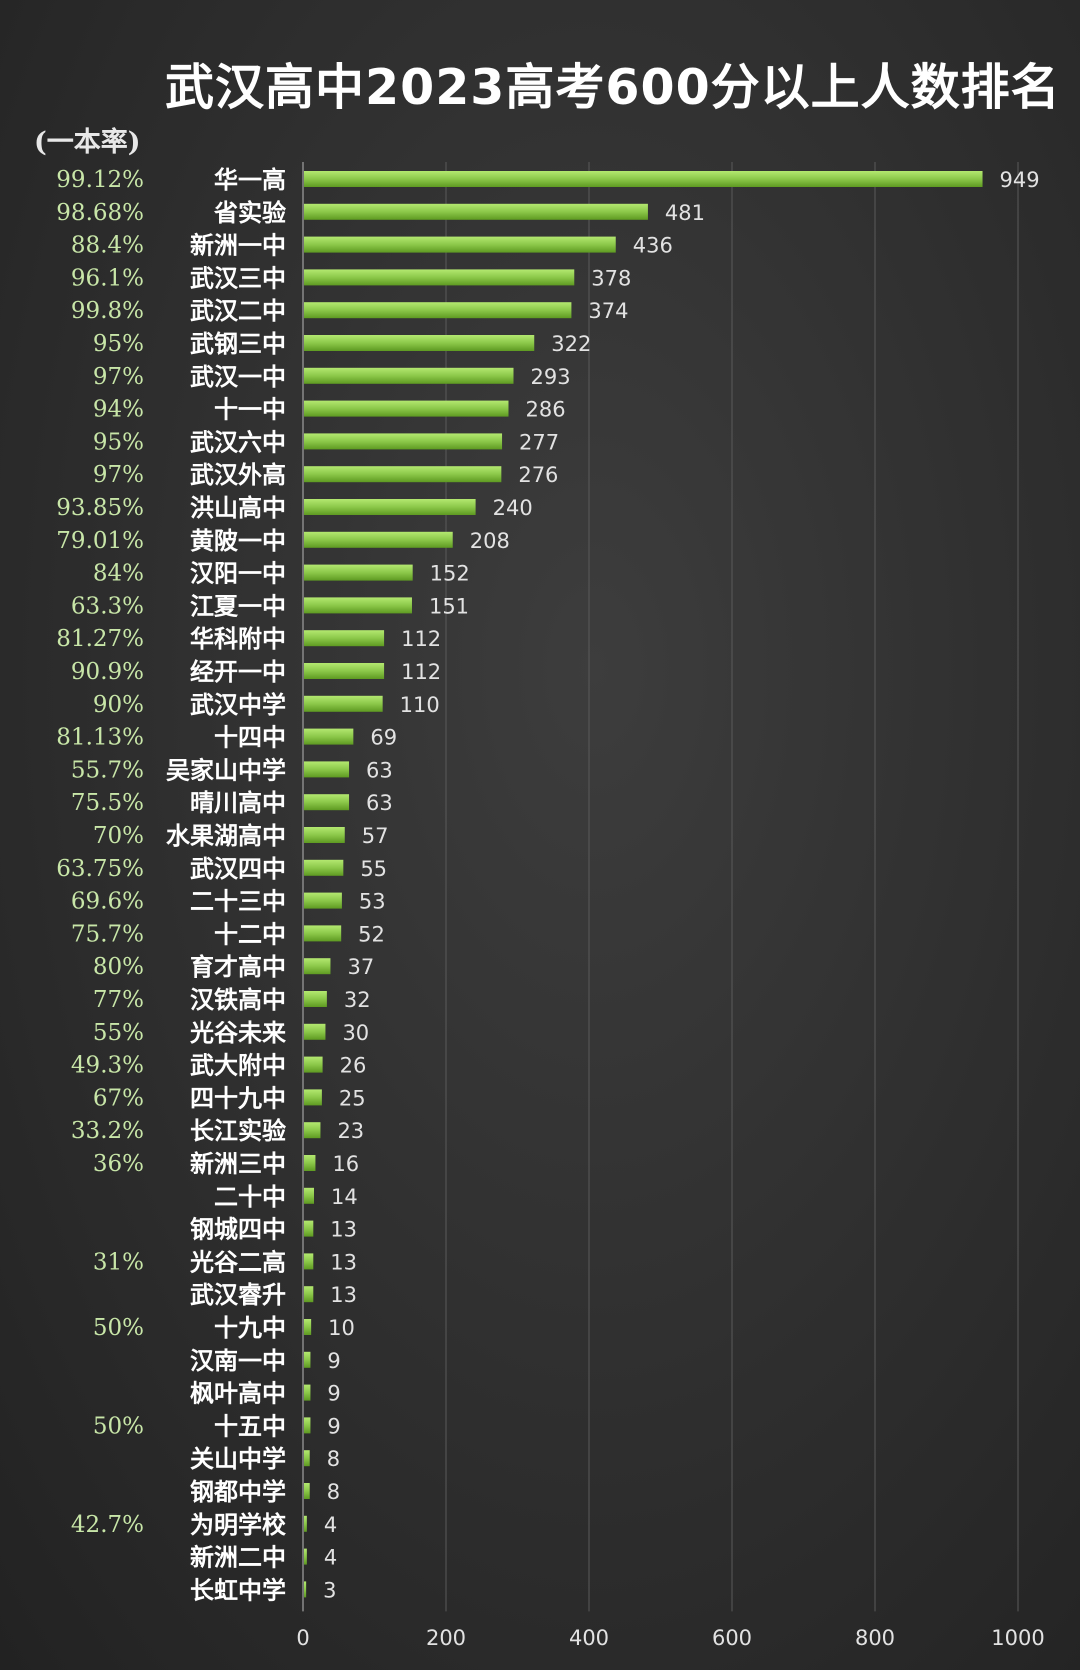 This screenshot has height=1670, width=1080. Describe the element at coordinates (238, 902) in the screenshot. I see `school-label: 二十三中` at that location.